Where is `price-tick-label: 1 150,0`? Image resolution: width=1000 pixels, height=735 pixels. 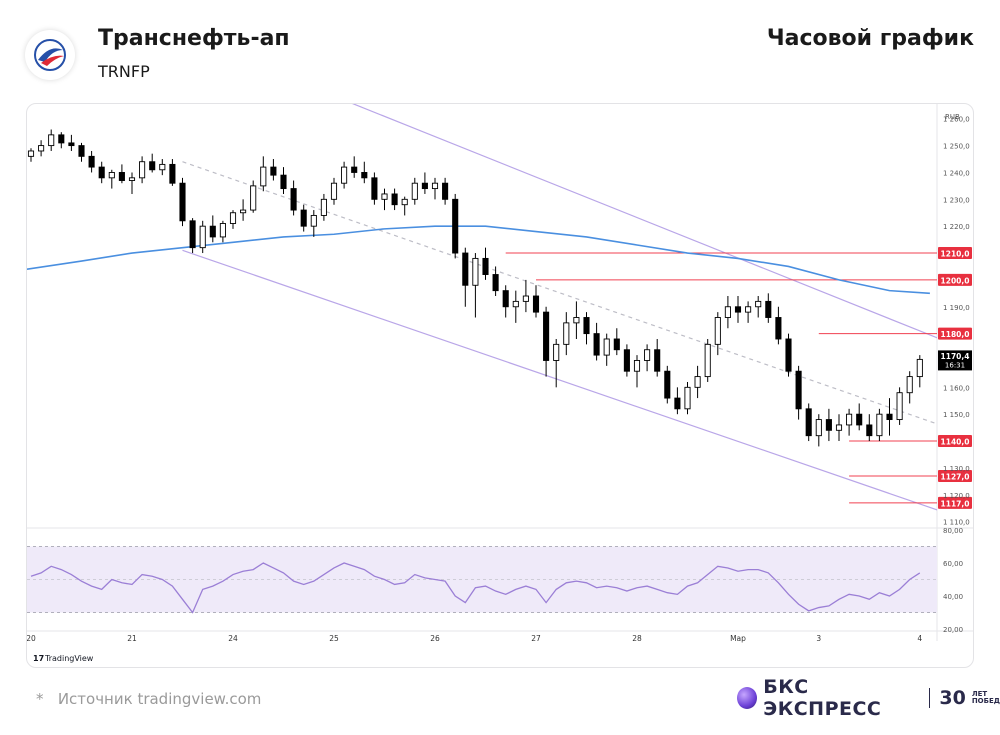 price-tick-label: 1 150,0 is located at coordinates (956, 415).